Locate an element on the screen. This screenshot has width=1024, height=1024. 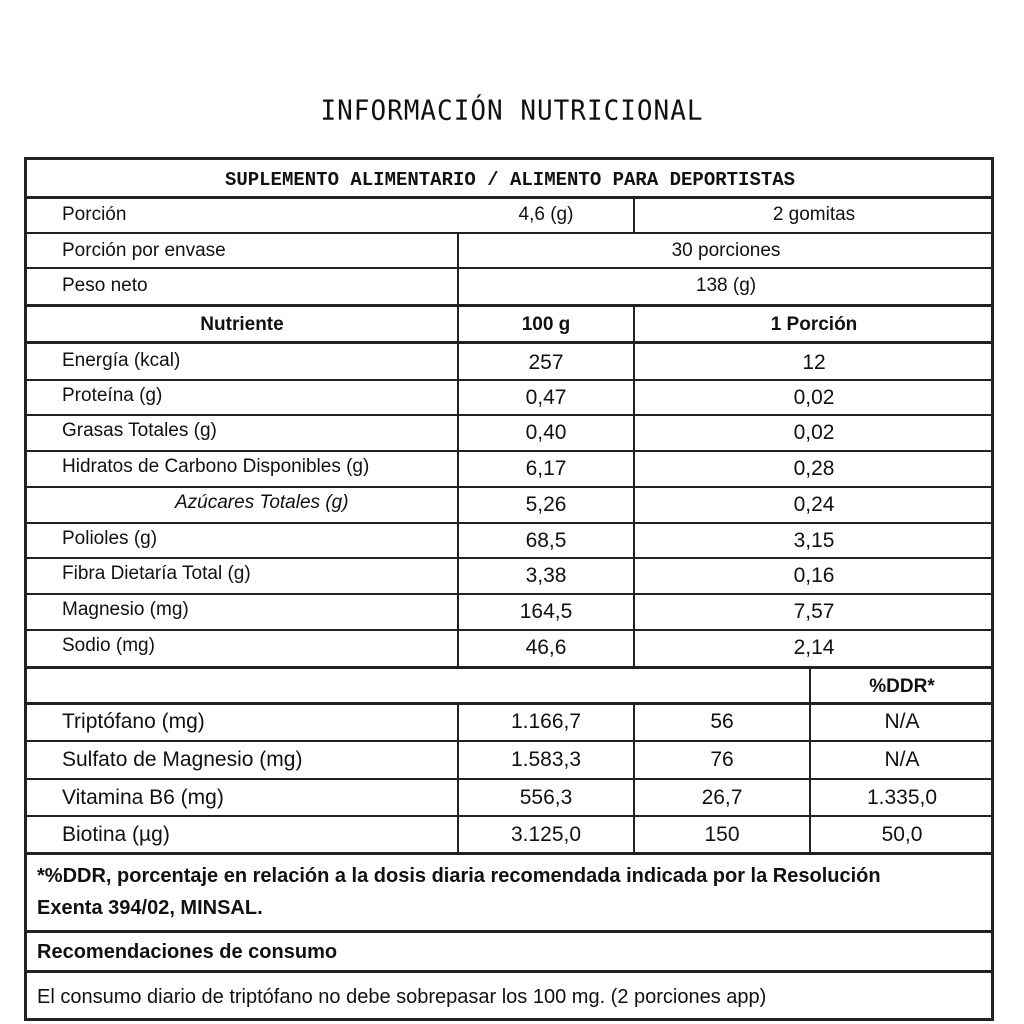
page-title: INFORMACIÓN NUTRICIONAL is located at coordinates (512, 111).